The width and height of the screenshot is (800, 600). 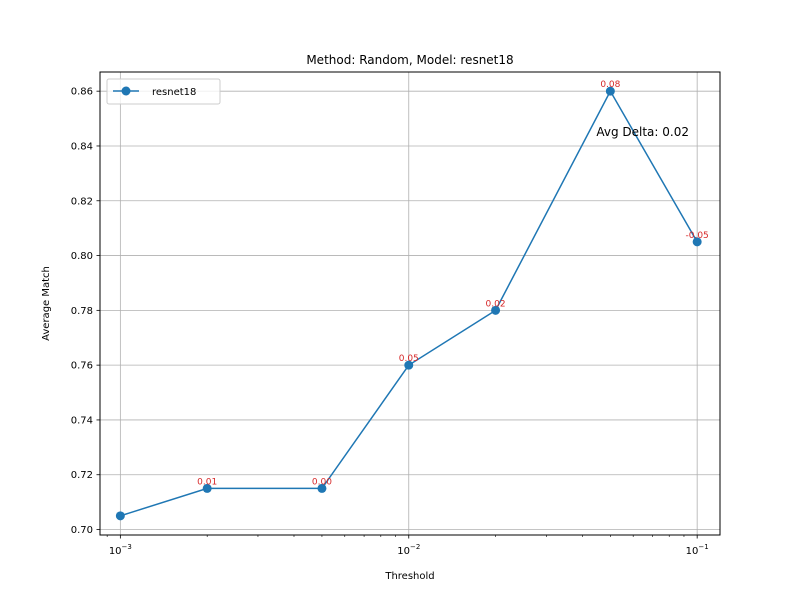 I want to click on legend-label-resnet18: resnet18, so click(x=174, y=92).